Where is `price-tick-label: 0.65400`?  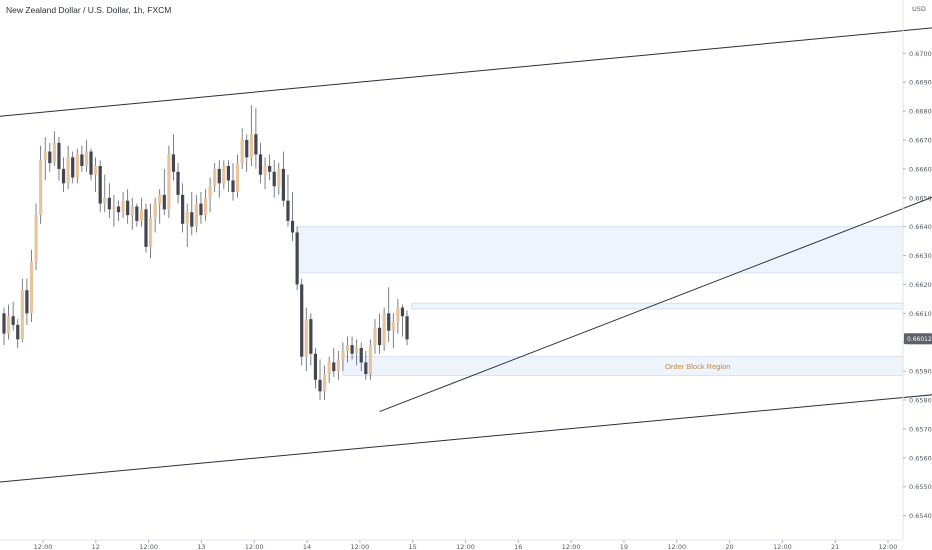
price-tick-label: 0.65400 is located at coordinates (920, 516).